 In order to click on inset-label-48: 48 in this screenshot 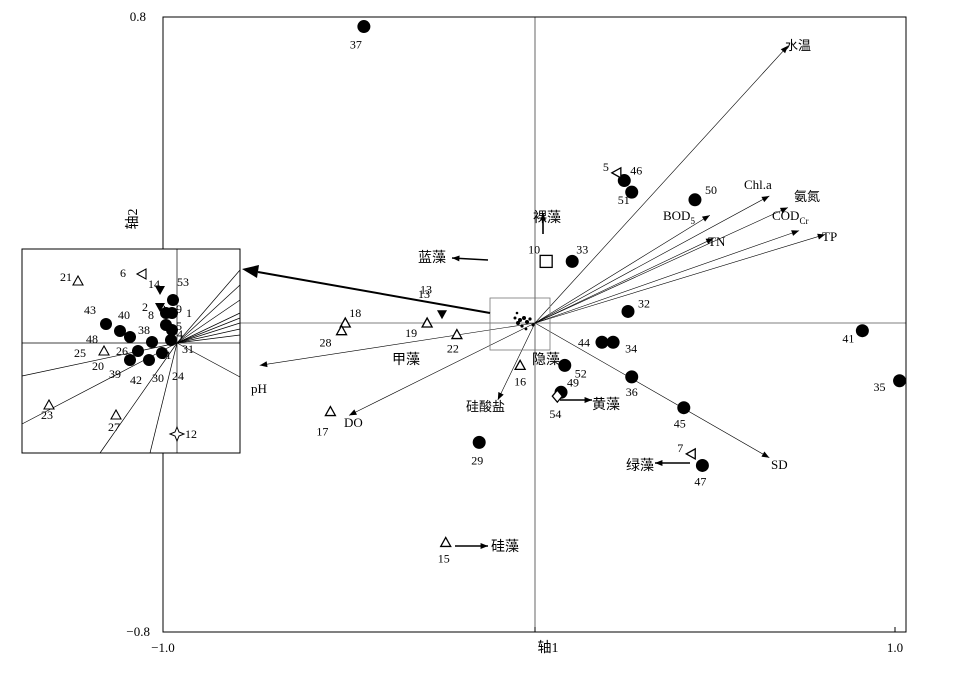, I will do `click(92, 339)`.